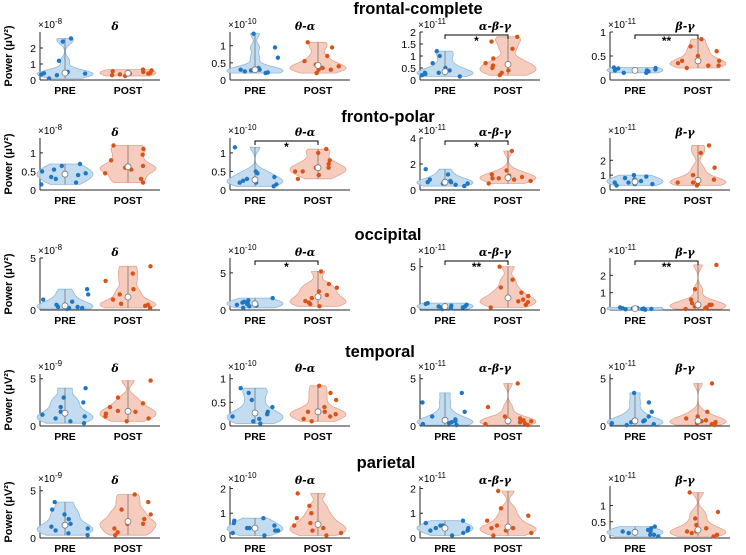 Image resolution: width=746 pixels, height=555 pixels. Describe the element at coordinates (603, 380) in the screenshot. I see `y-tick-label: 5` at that location.